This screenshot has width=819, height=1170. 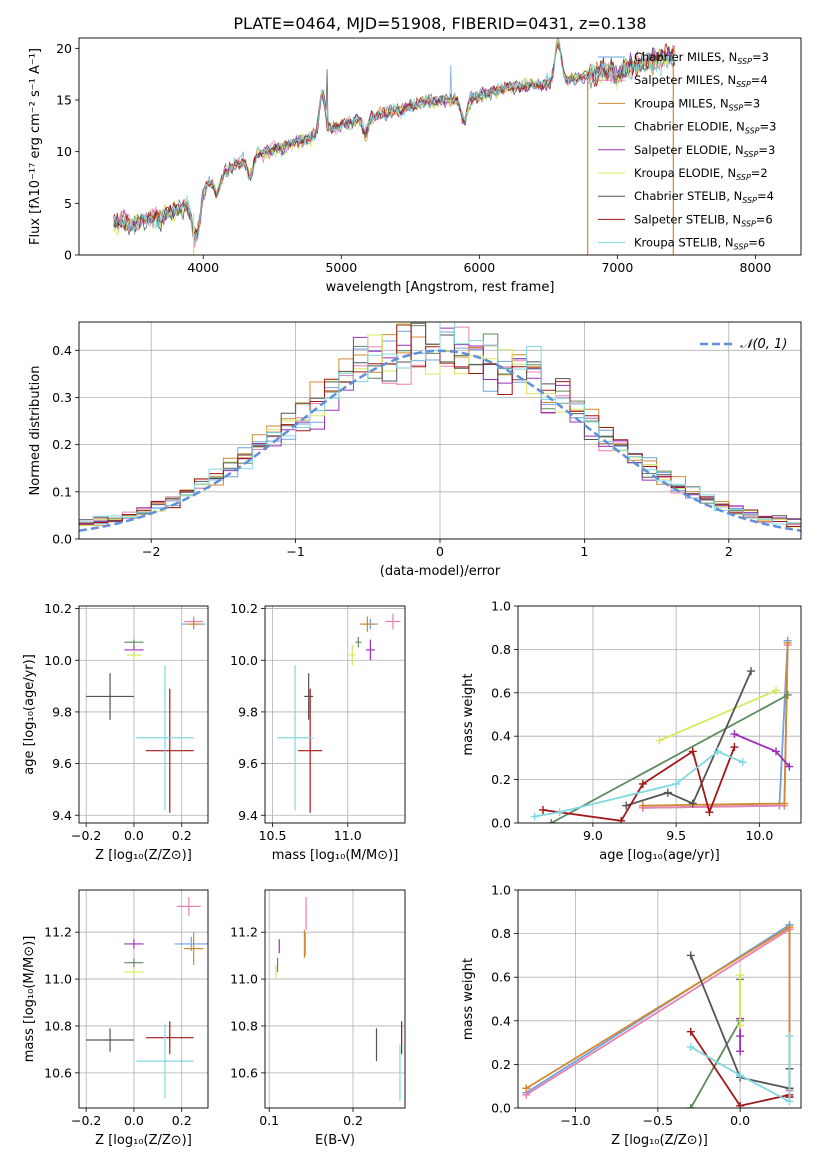 What do you see at coordinates (658, 1120) in the screenshot?
I see `x-tick-label: −0.5` at bounding box center [658, 1120].